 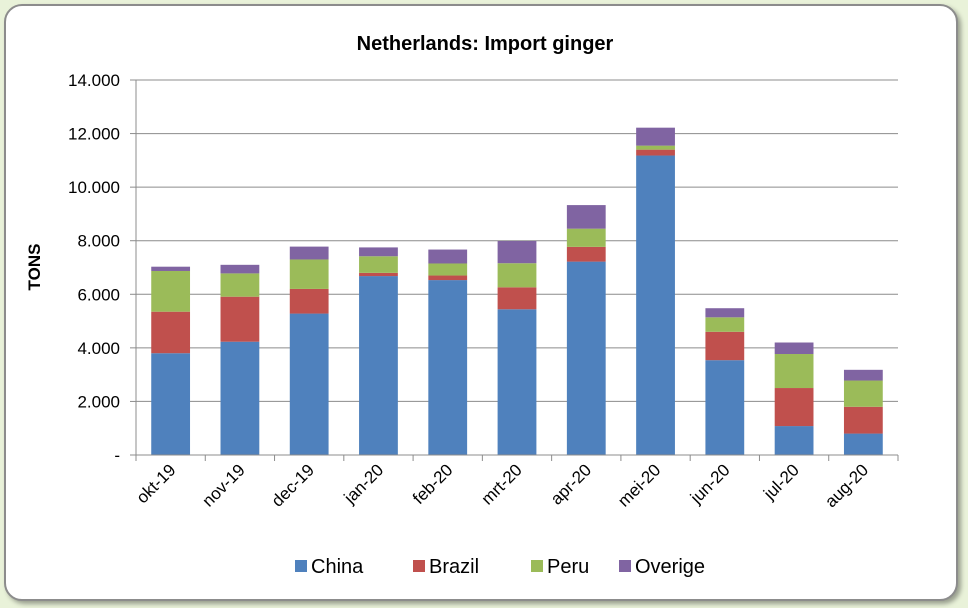 What do you see at coordinates (670, 567) in the screenshot?
I see `legend-label-overige: Overige` at bounding box center [670, 567].